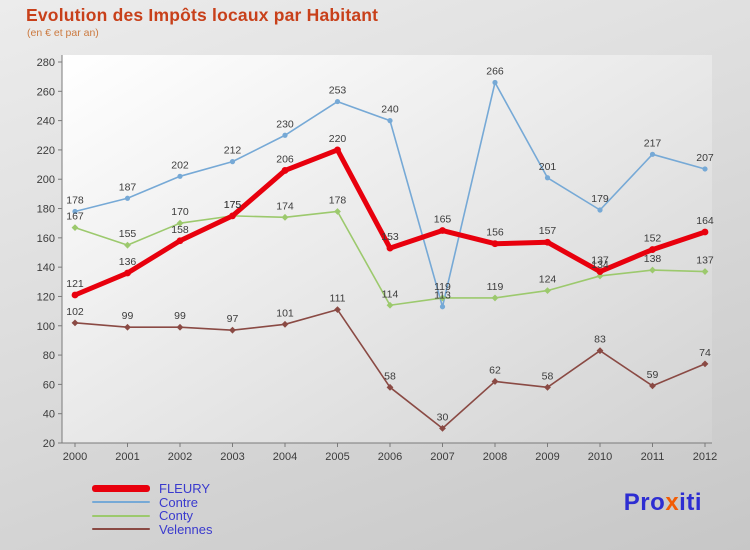 The height and width of the screenshot is (550, 750). What do you see at coordinates (338, 299) in the screenshot?
I see `data-label: 111` at bounding box center [338, 299].